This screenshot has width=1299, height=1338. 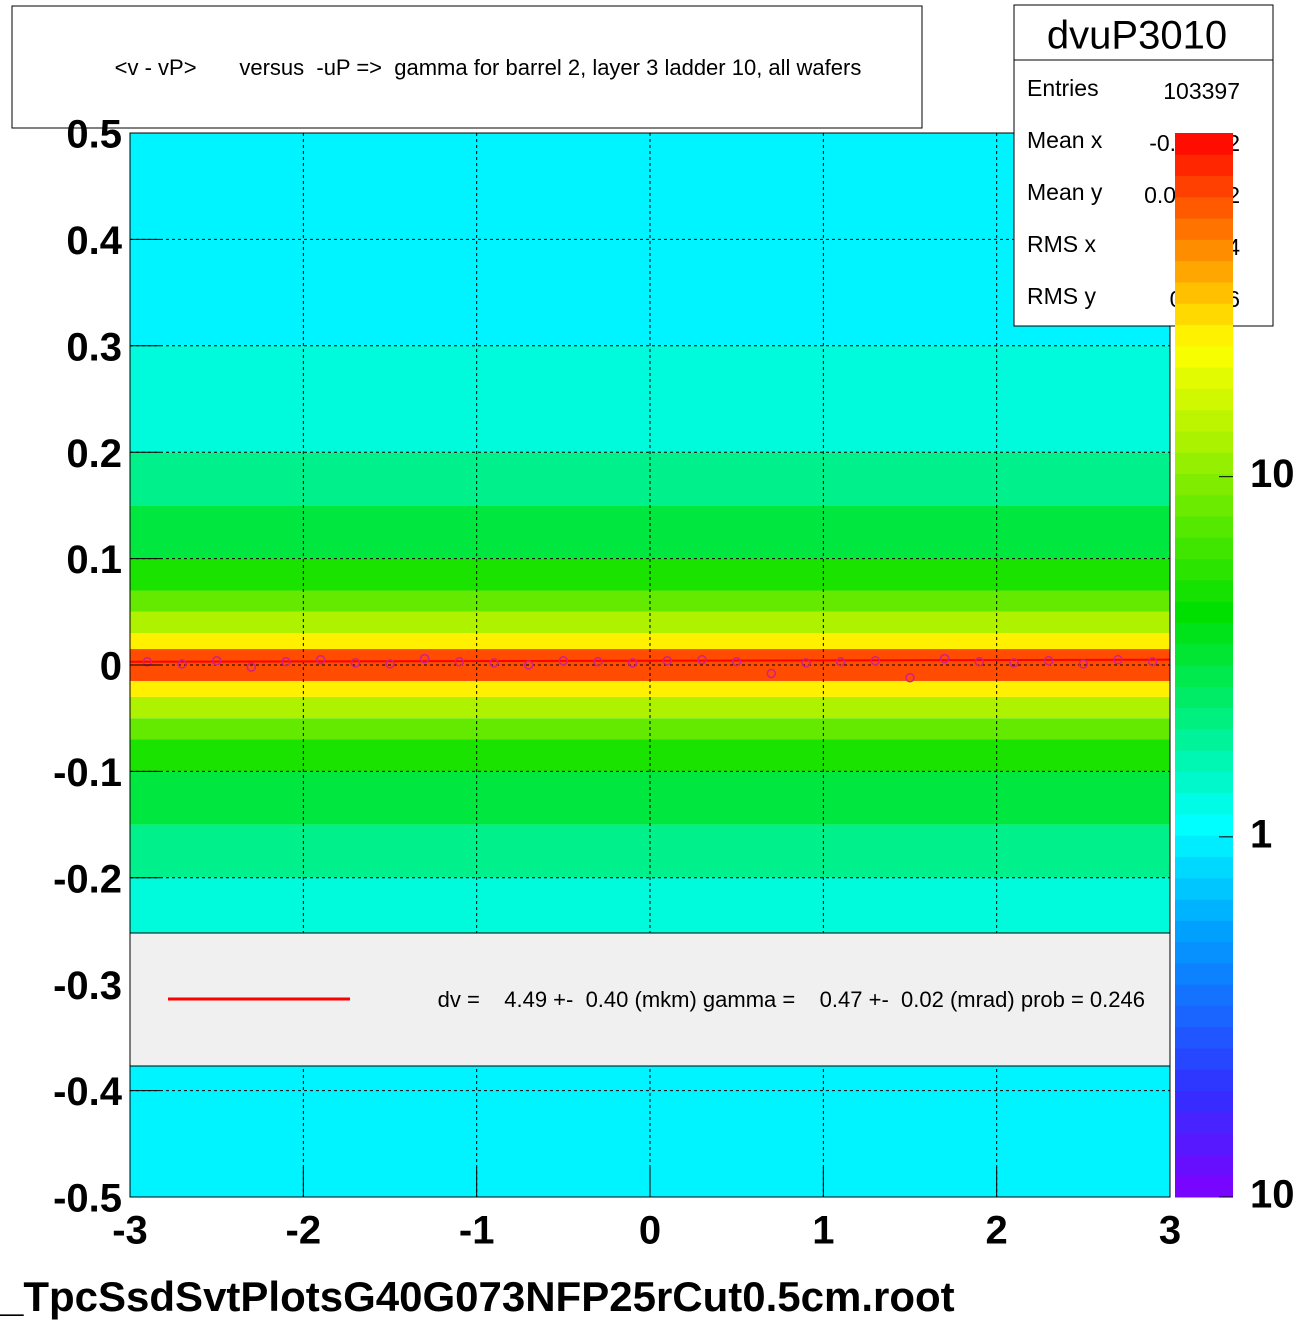 What do you see at coordinates (111, 667) in the screenshot?
I see `y-tick-label: 0` at bounding box center [111, 667].